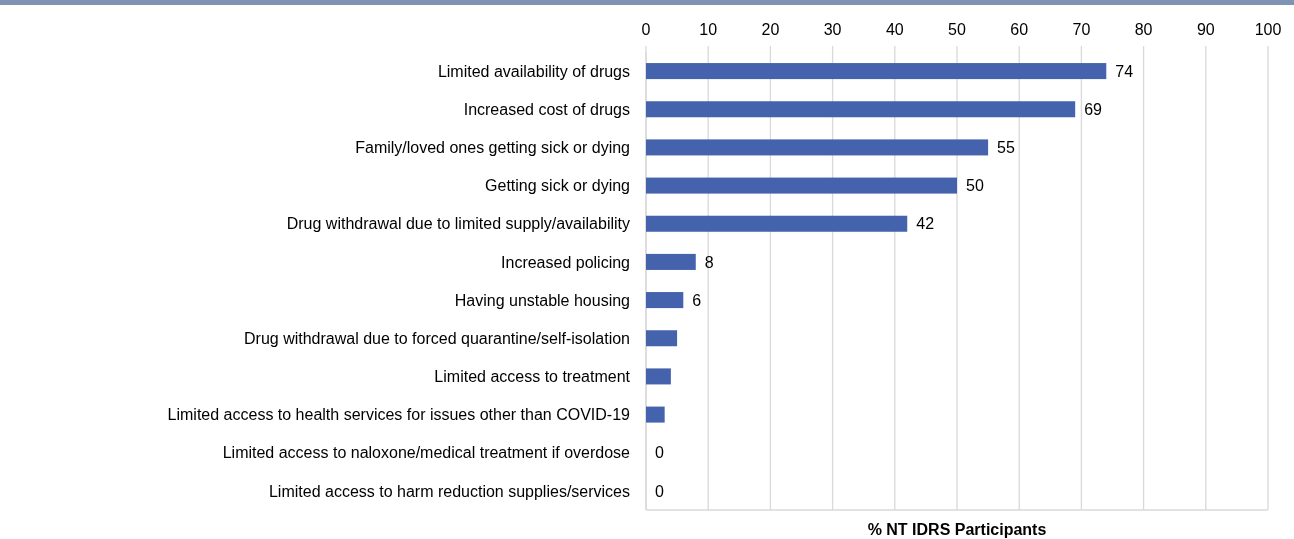 The image size is (1294, 539). What do you see at coordinates (437, 338) in the screenshot?
I see `y-tick-label: Drug withdrawal due to forced quarantine/self-isolation` at bounding box center [437, 338].